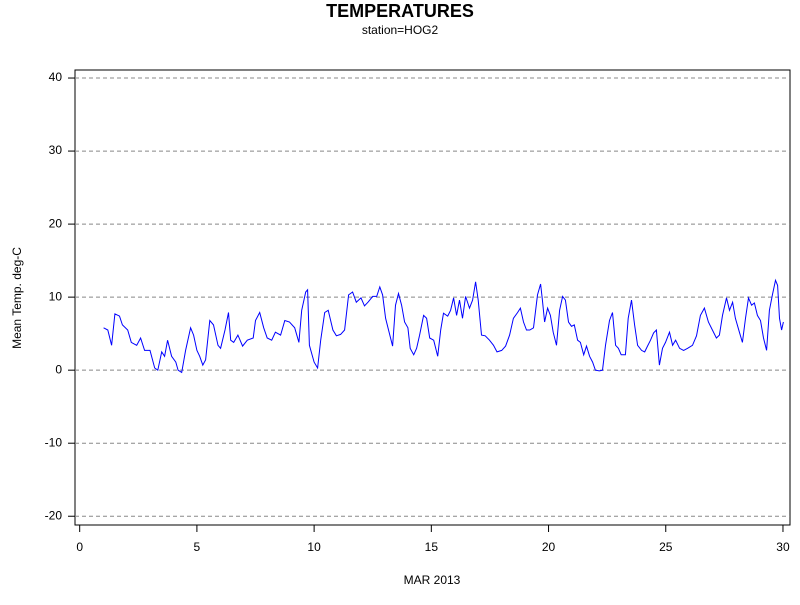 This screenshot has height=605, width=800. I want to click on y-tick-label: 10, so click(56, 296).